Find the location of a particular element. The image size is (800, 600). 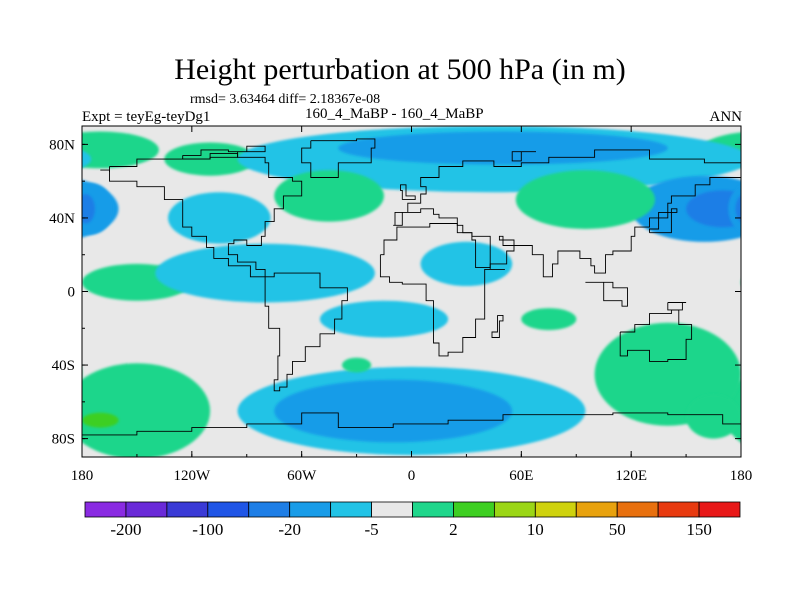

x-tick-label: 60W is located at coordinates (302, 476).